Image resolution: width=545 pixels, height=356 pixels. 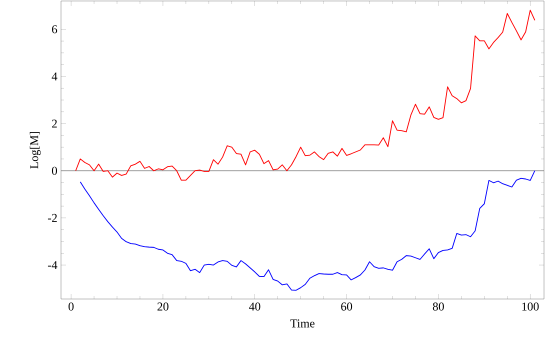 What do you see at coordinates (71, 306) in the screenshot?
I see `x-tick-label: 0` at bounding box center [71, 306].